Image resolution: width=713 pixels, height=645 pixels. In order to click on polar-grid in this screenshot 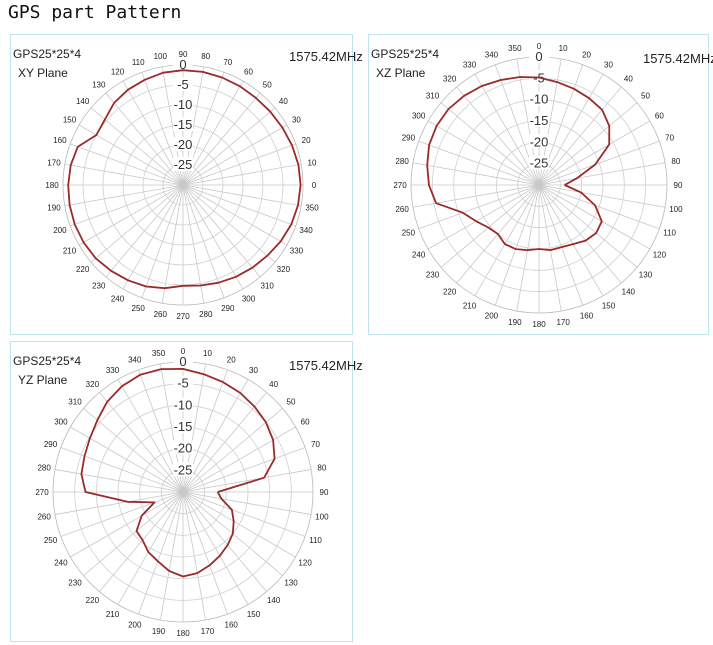, I will do `click(183, 492)`.